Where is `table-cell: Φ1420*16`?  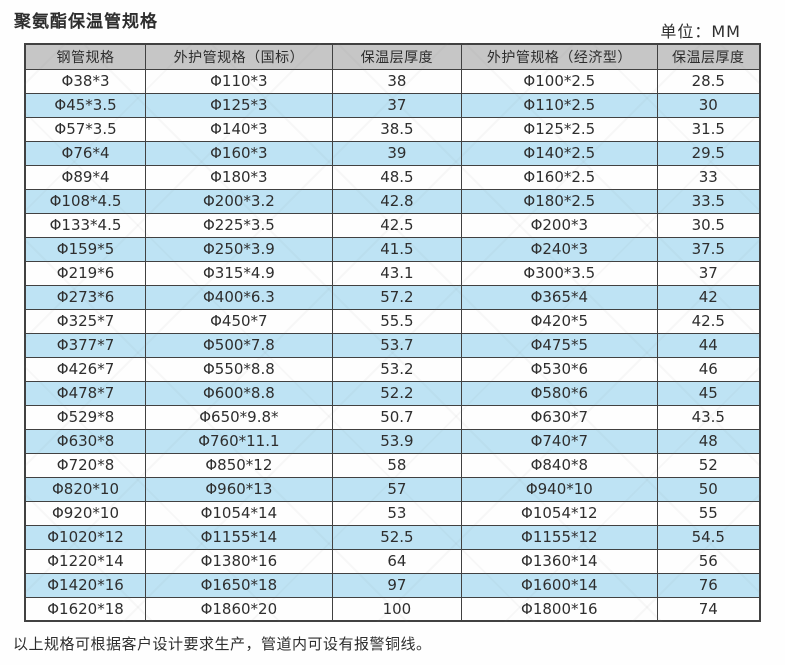
table-cell: Φ1420*16 is located at coordinates (85, 585).